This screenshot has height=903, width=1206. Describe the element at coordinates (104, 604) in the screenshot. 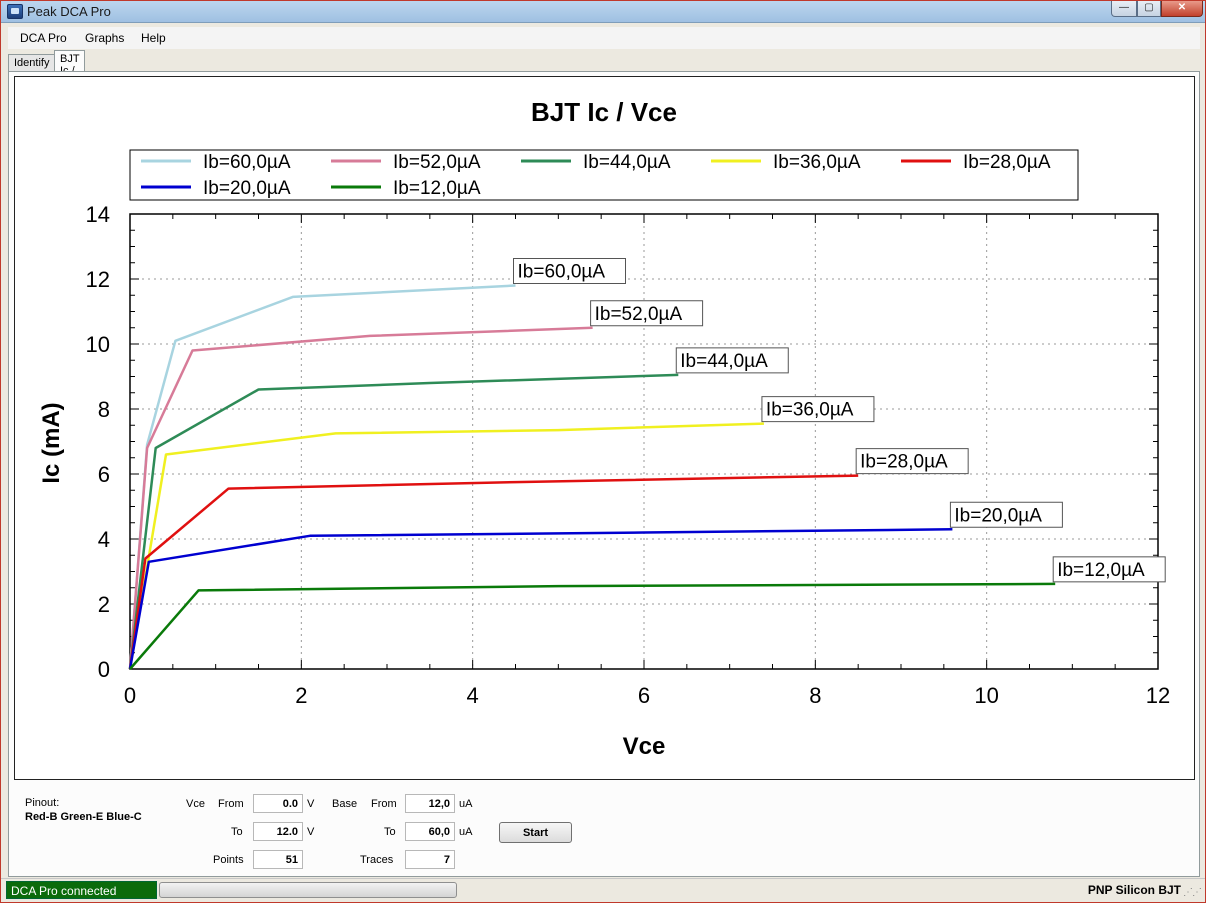

I see `y-tick-label: 2` at that location.